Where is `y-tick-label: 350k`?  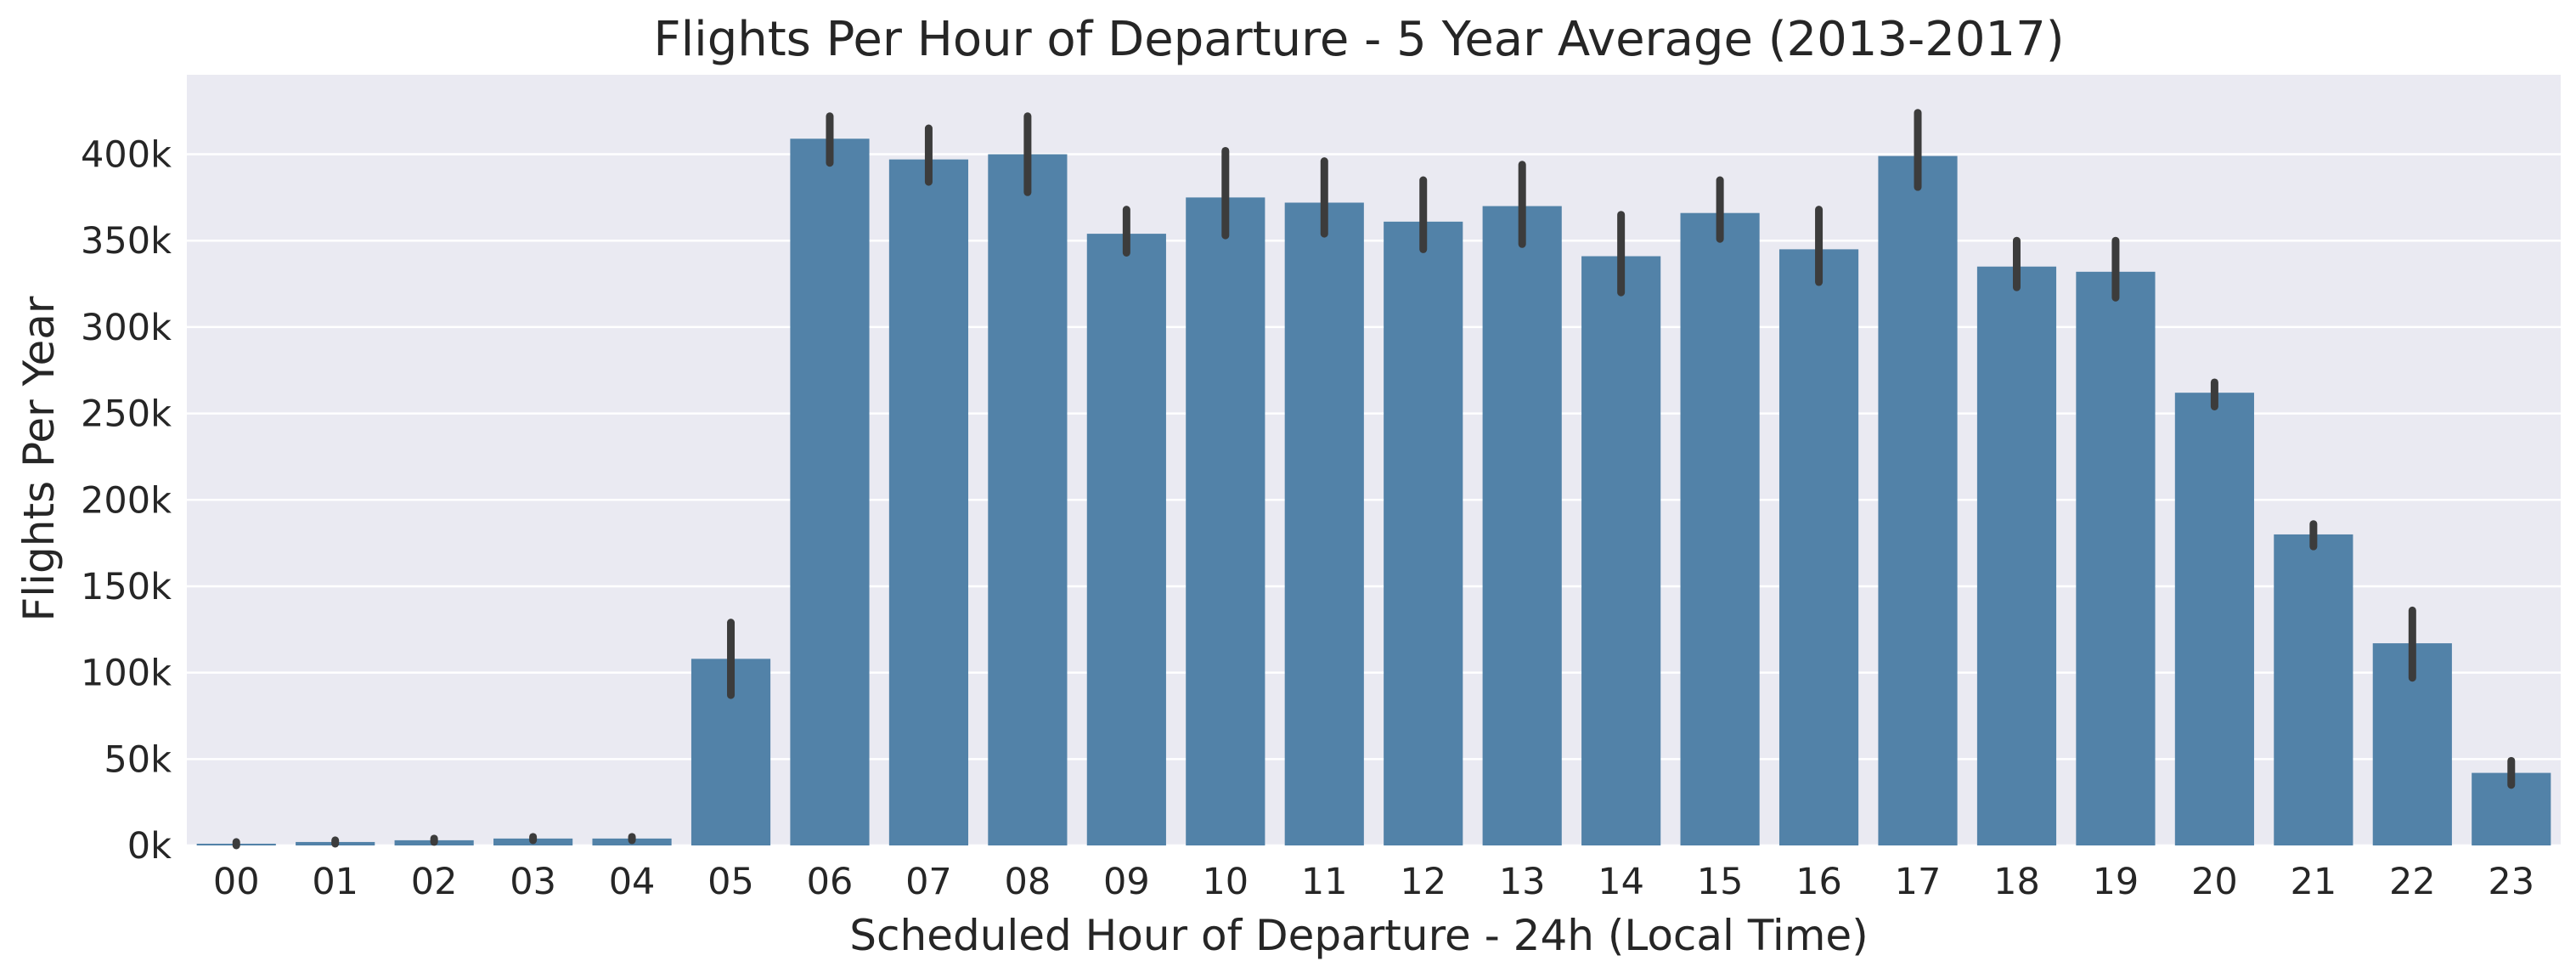 y-tick-label: 350k is located at coordinates (126, 241).